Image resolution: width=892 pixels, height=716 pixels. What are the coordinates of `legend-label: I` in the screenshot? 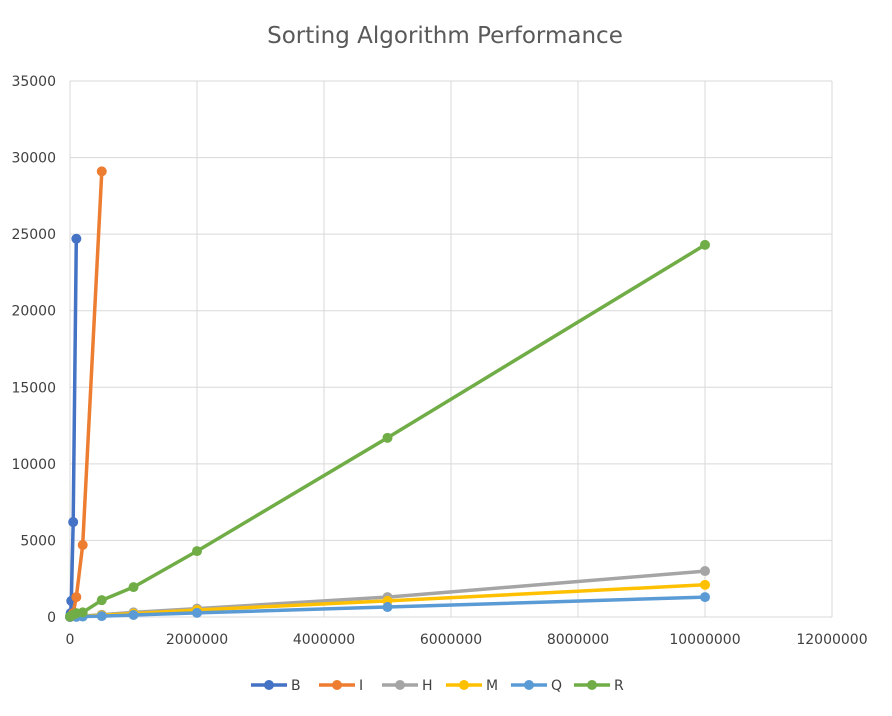 It's located at (361, 686).